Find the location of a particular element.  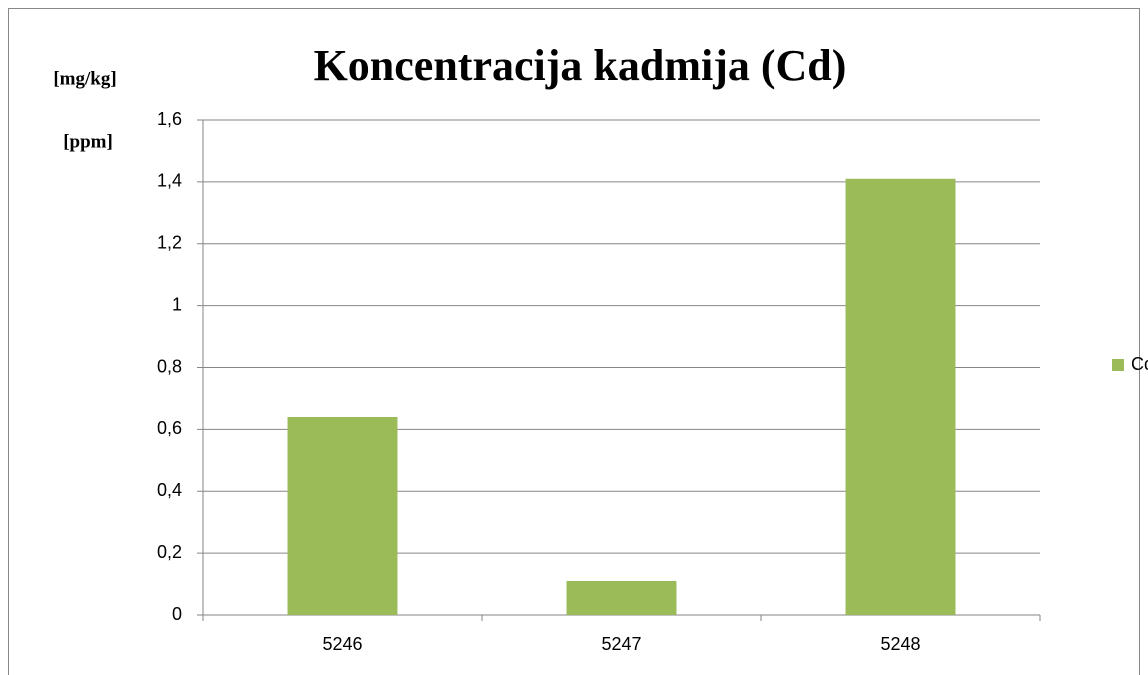

chart-title: Koncentracija kadmija (Cd) is located at coordinates (580, 65).